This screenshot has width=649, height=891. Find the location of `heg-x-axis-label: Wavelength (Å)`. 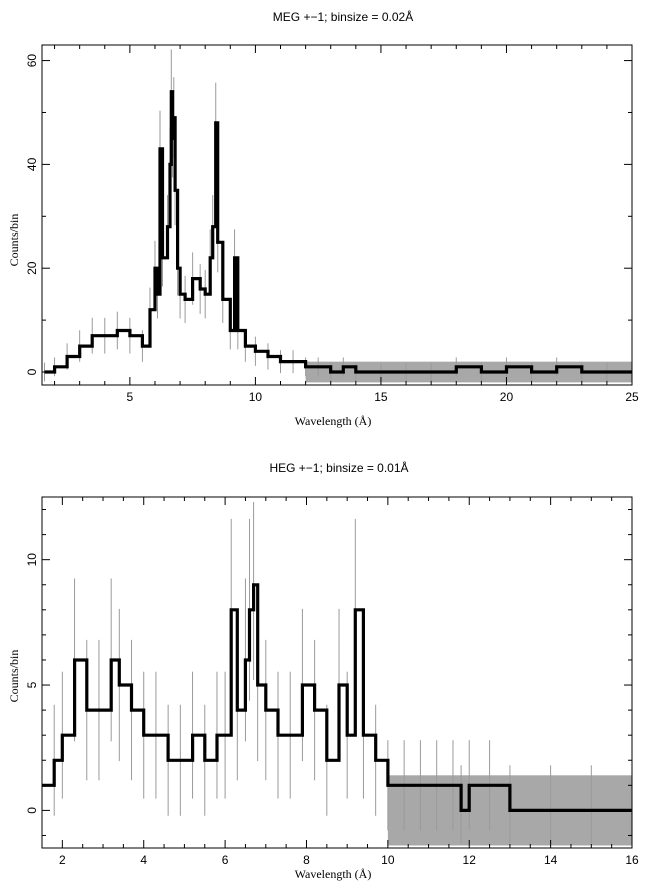

heg-x-axis-label: Wavelength (Å) is located at coordinates (333, 874).